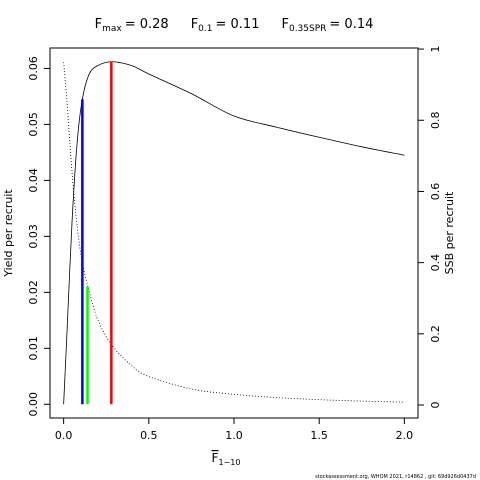 The height and width of the screenshot is (480, 480). What do you see at coordinates (319, 435) in the screenshot?
I see `x-tick-label: 1.5` at bounding box center [319, 435].